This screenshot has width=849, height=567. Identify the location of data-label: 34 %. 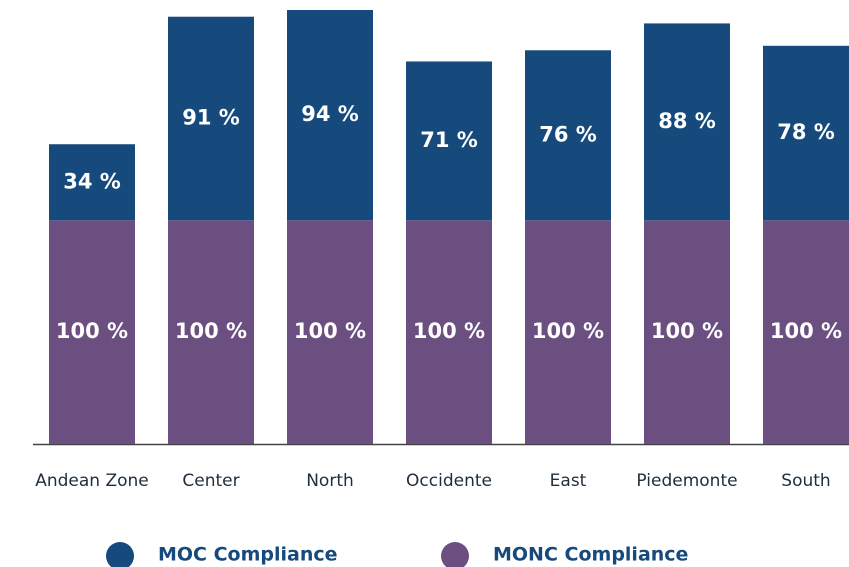
(92, 181).